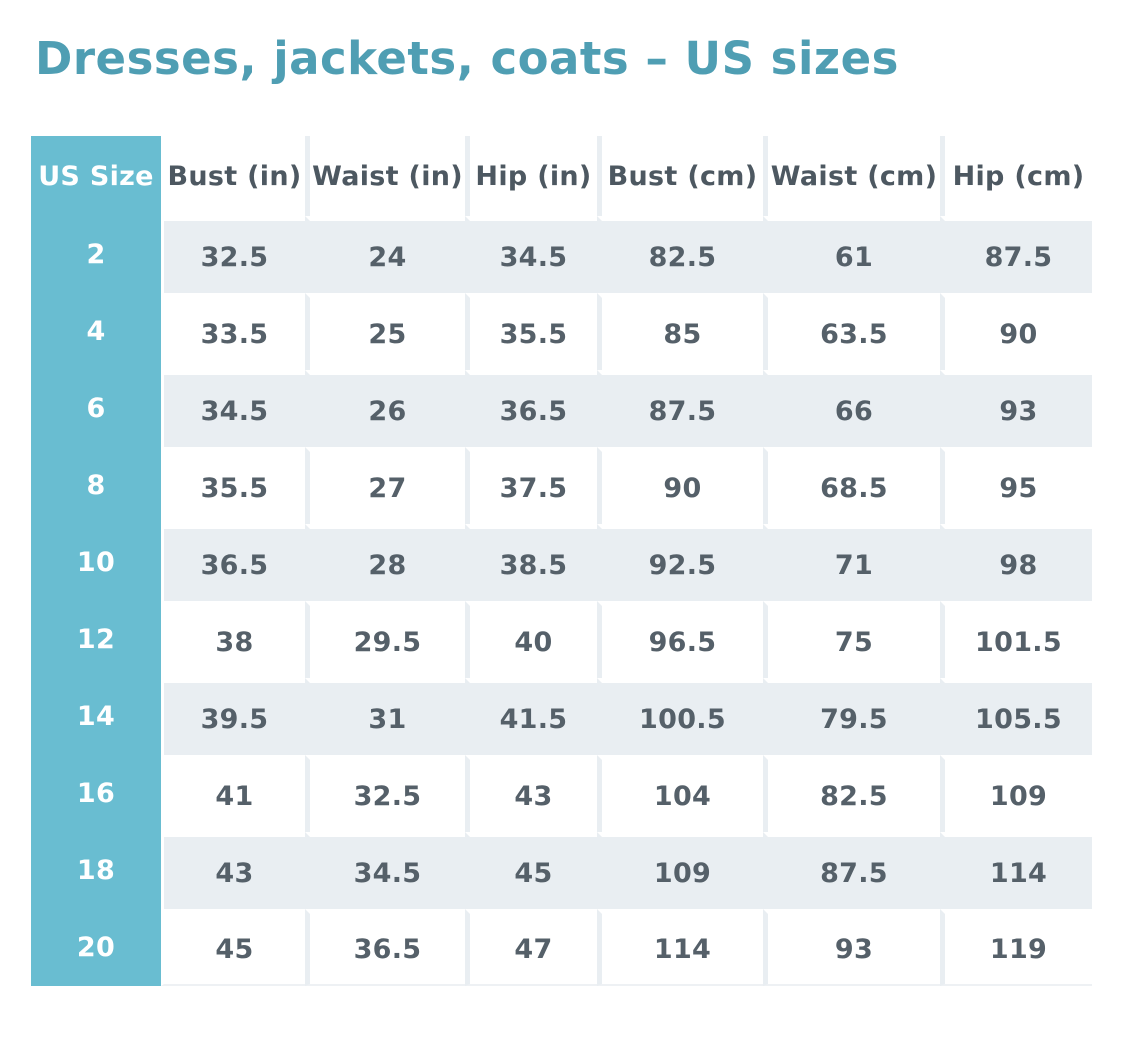 The height and width of the screenshot is (1045, 1125). Describe the element at coordinates (467, 58) in the screenshot. I see `page-title: Dresses, jackets, coats – US sizes` at that location.